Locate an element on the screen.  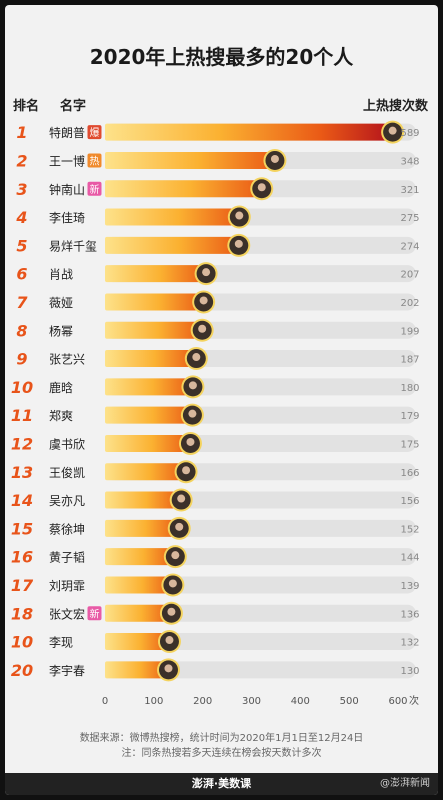
x-tick-label: 400 is located at coordinates (300, 700).